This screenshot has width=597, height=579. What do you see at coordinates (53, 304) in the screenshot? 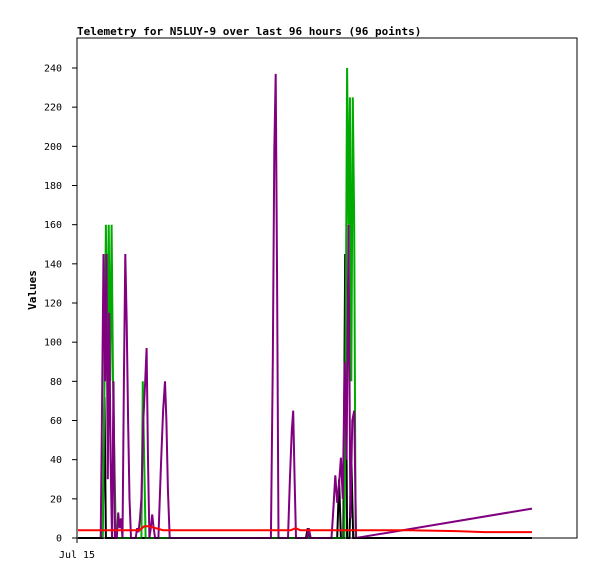
I see `y-tick-label: 120` at bounding box center [53, 304].